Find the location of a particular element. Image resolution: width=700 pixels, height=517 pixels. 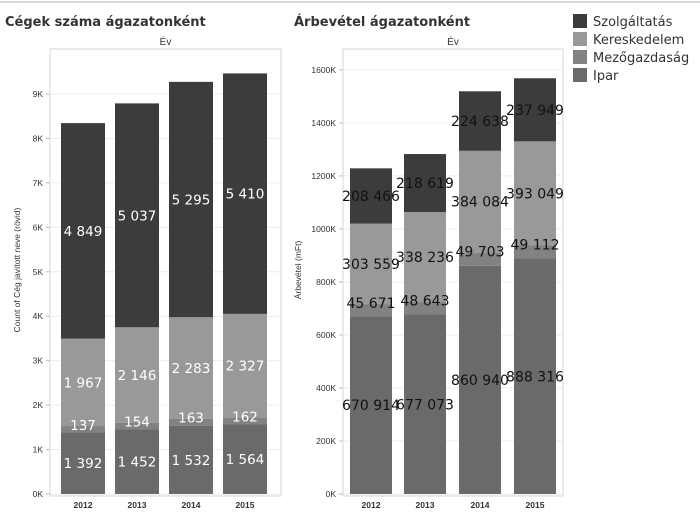

y-tick-label: 200K is located at coordinates (326, 441).